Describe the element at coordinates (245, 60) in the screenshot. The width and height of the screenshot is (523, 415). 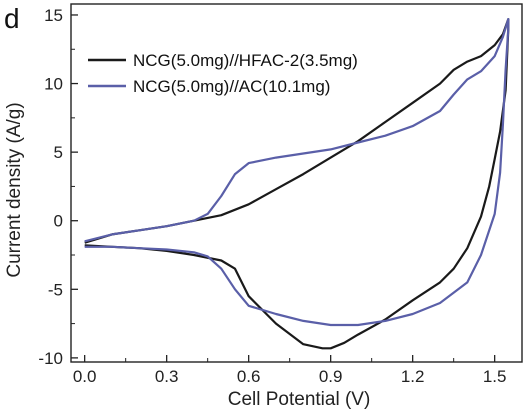
I see `legend-label-0: NCG(5.0mg)//HFAC-2(3.5mg)` at that location.